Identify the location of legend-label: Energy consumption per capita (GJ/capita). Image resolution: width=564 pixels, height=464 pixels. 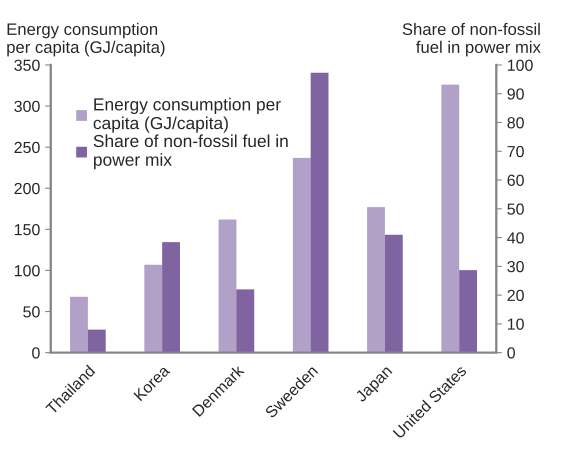
(187, 115).